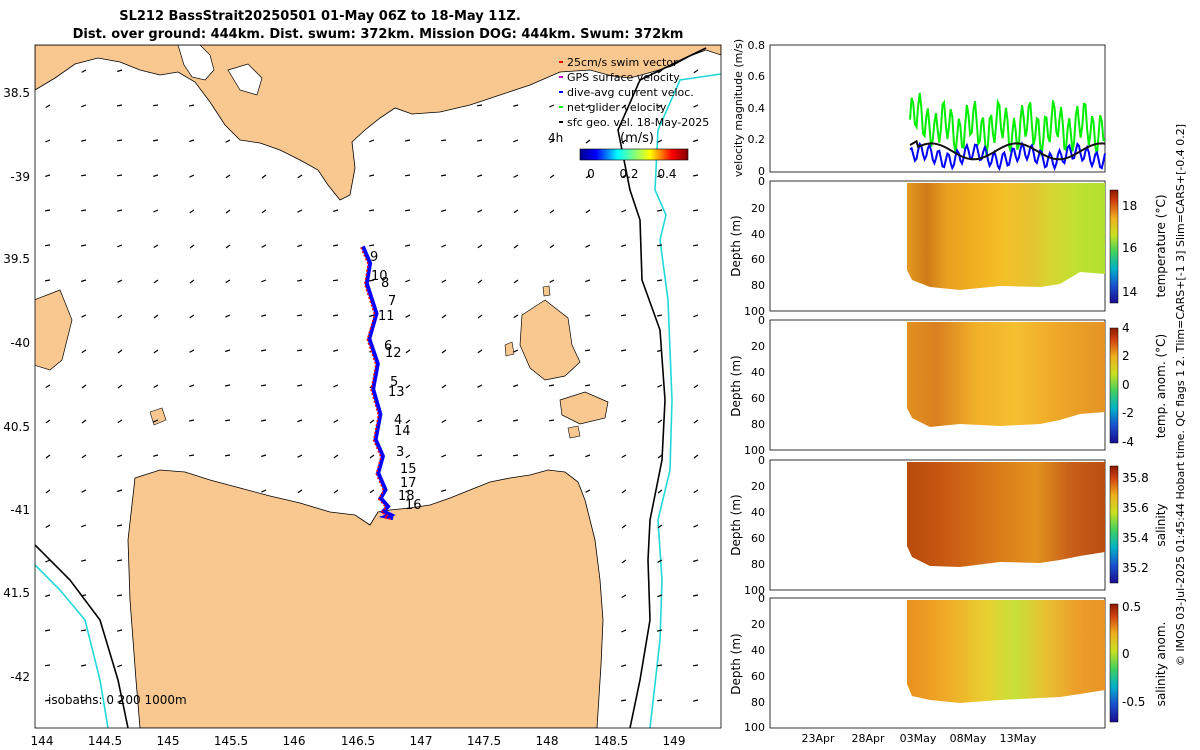  I want to click on lat-tick: -41, so click(20, 510).